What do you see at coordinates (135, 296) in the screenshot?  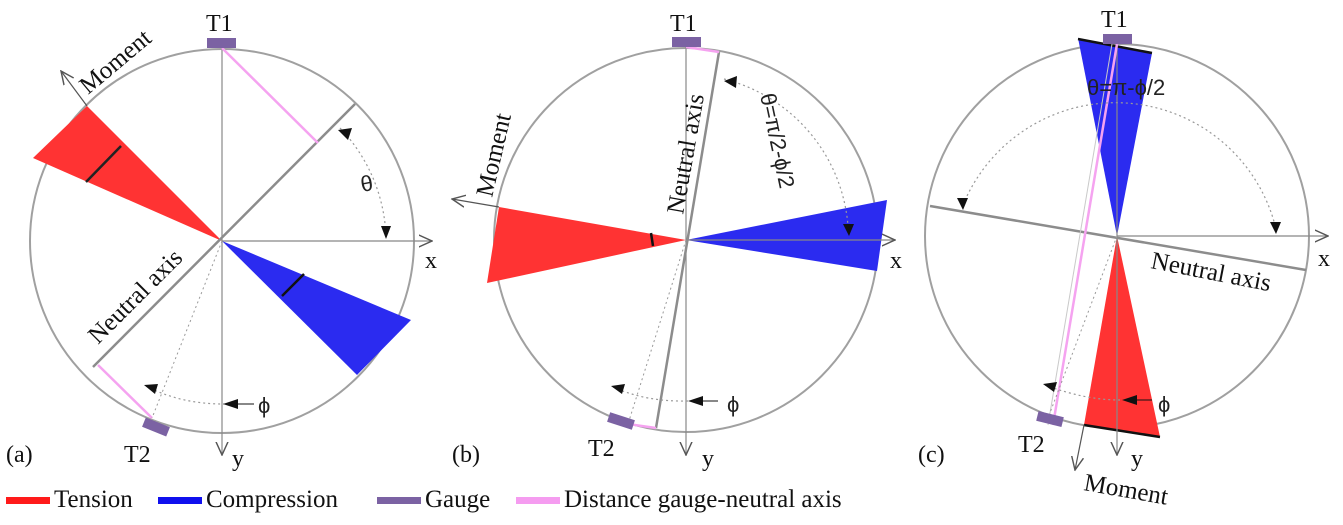 I see `neutral-axis-label: Neutral axis` at bounding box center [135, 296].